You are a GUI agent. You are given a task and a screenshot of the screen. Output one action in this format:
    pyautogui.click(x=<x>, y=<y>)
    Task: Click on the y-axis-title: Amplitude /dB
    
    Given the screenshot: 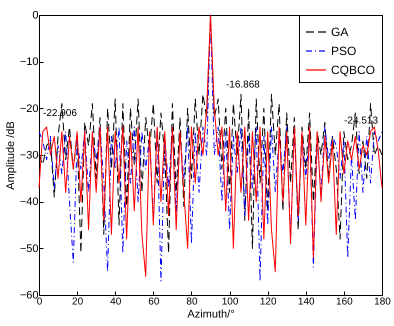 What is the action you would take?
    pyautogui.click(x=10, y=155)
    